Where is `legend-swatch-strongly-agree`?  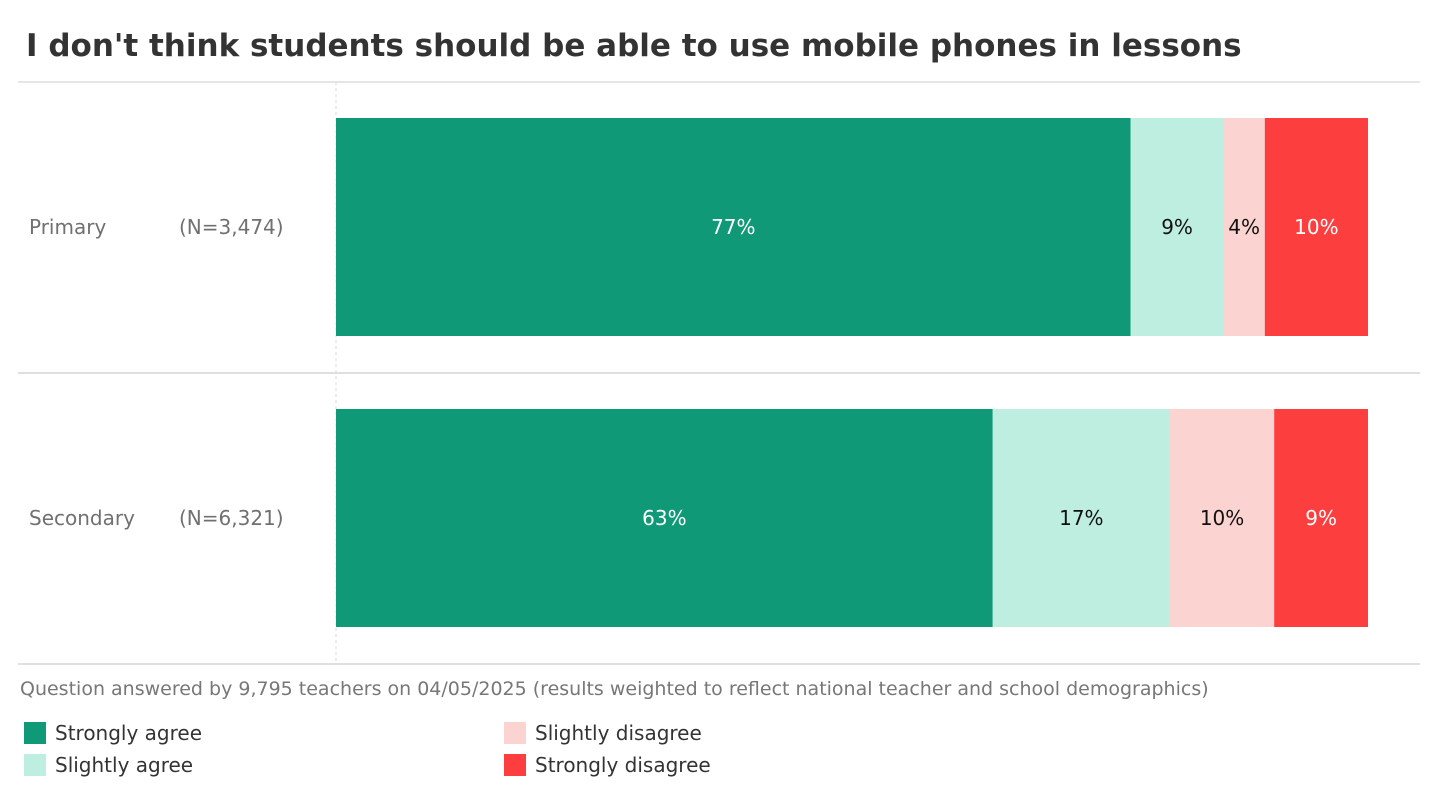 legend-swatch-strongly-agree is located at coordinates (35, 733).